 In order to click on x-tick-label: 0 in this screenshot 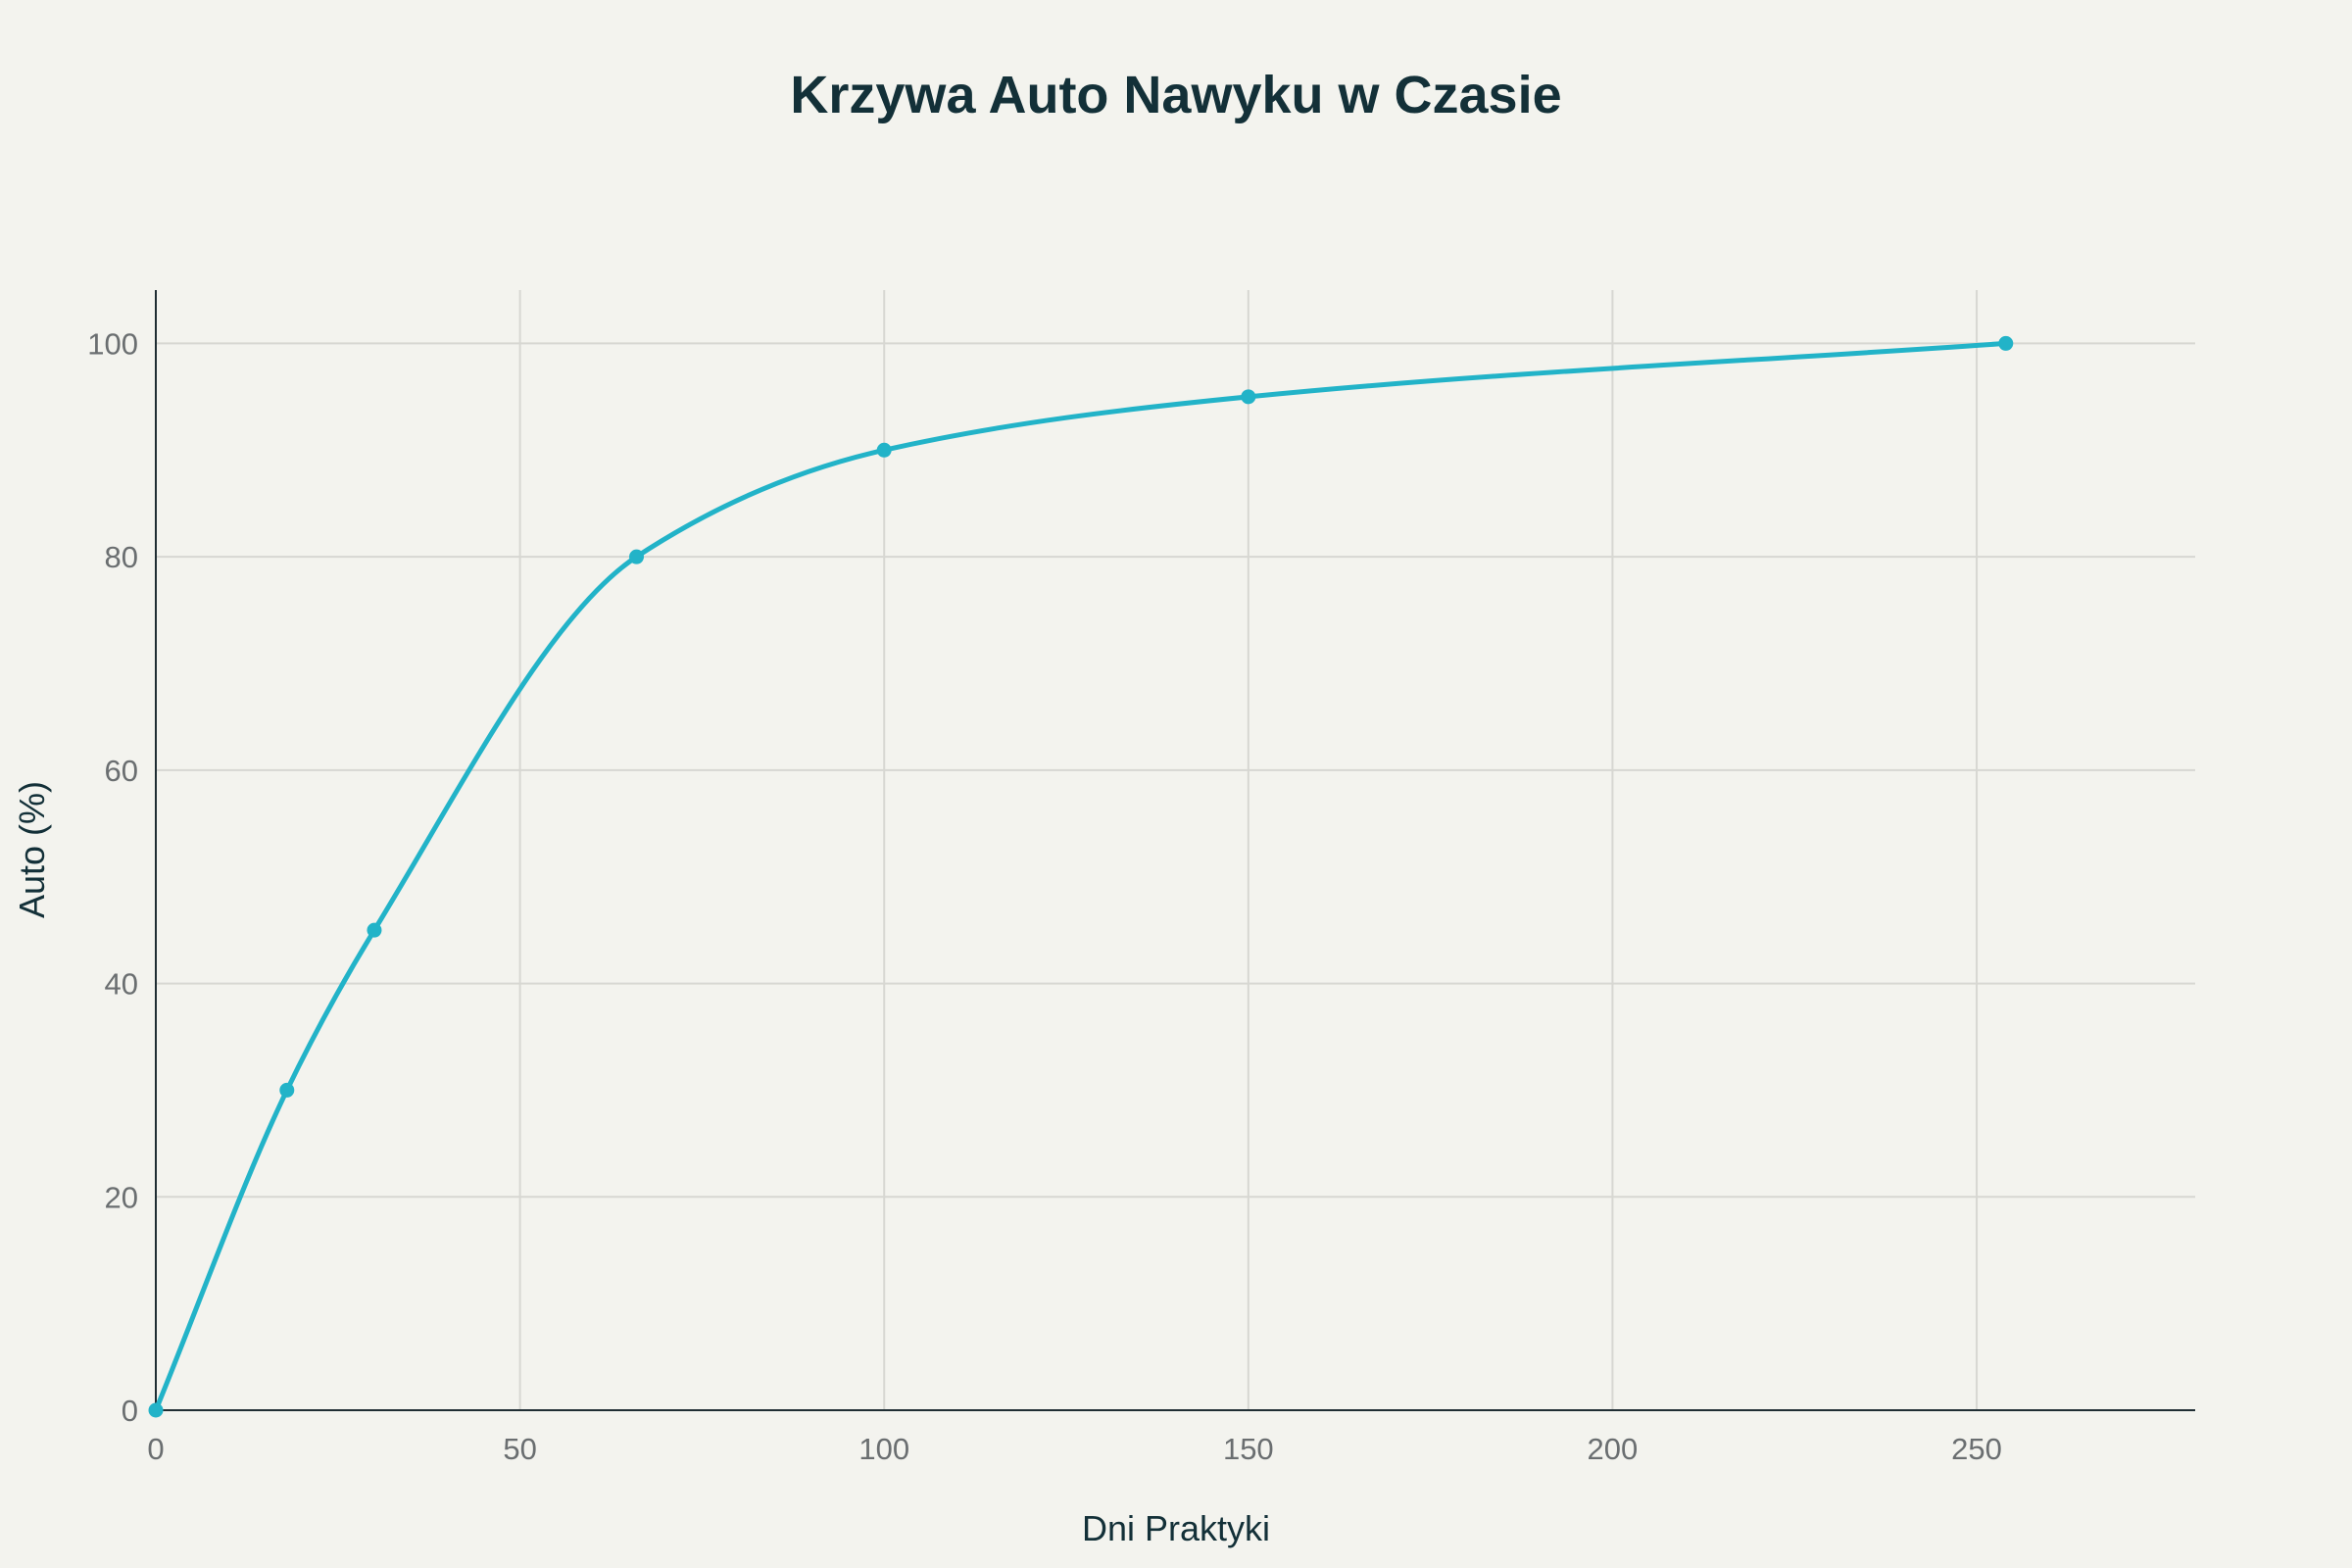, I will do `click(156, 1449)`.